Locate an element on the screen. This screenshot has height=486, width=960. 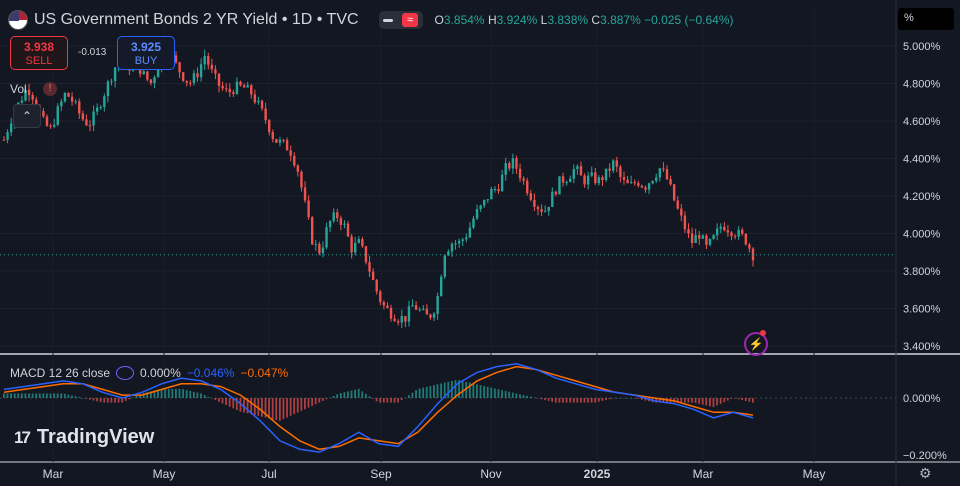
lightning-icon: ⚡ is located at coordinates (756, 344).